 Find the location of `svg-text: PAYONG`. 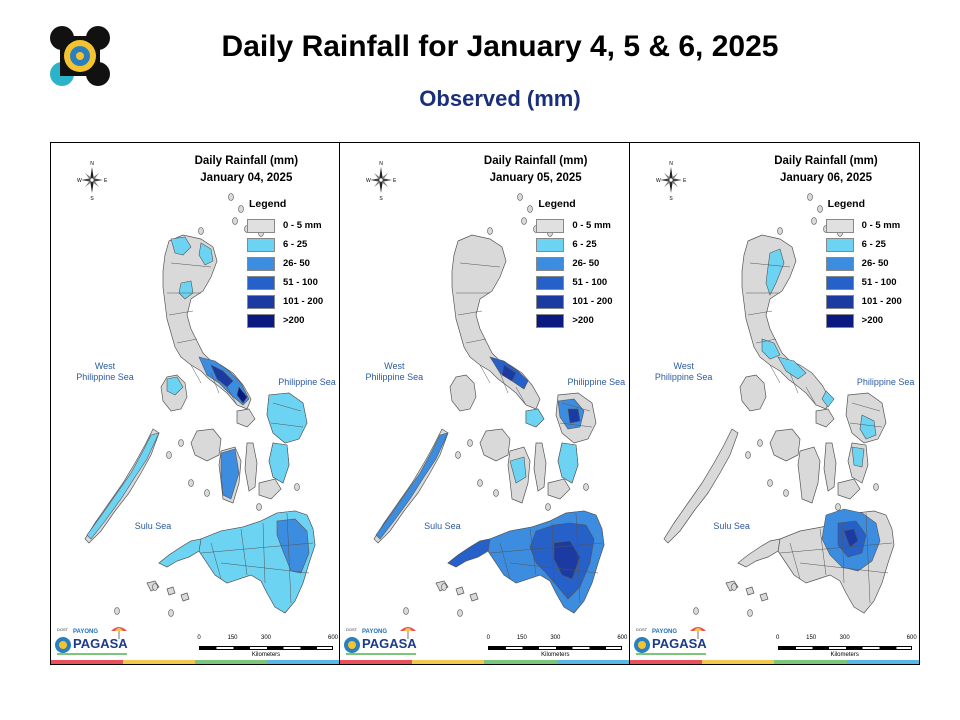

svg-text: PAYONG is located at coordinates (85, 632).